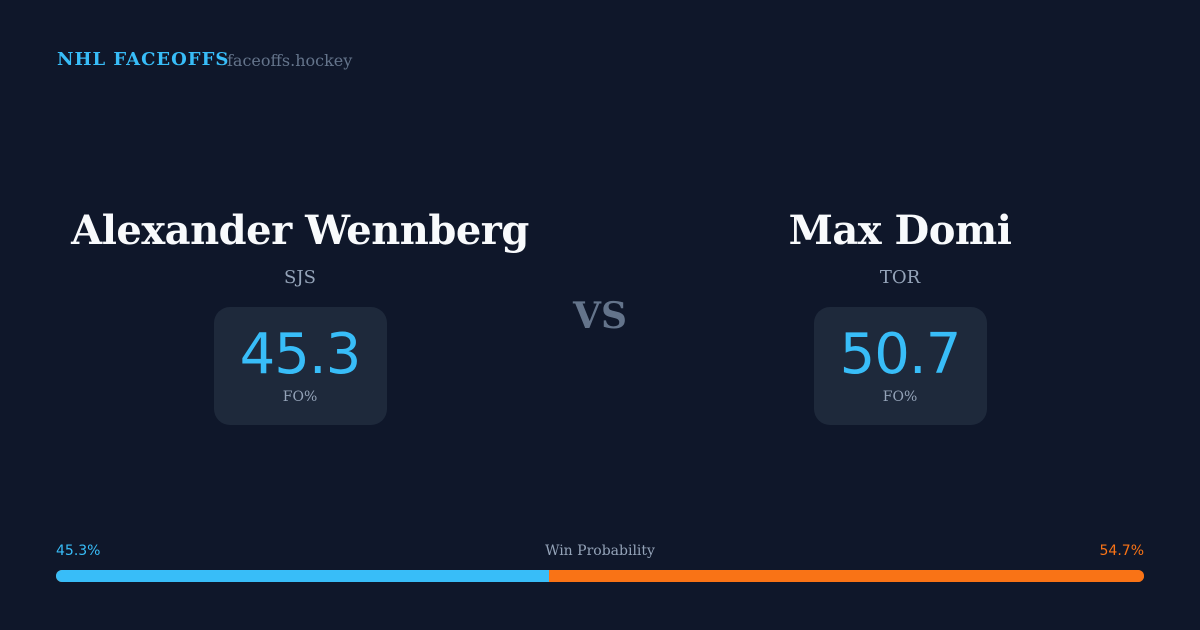 The image size is (1200, 630). I want to click on site-url: faceoffs.hockey, so click(290, 60).